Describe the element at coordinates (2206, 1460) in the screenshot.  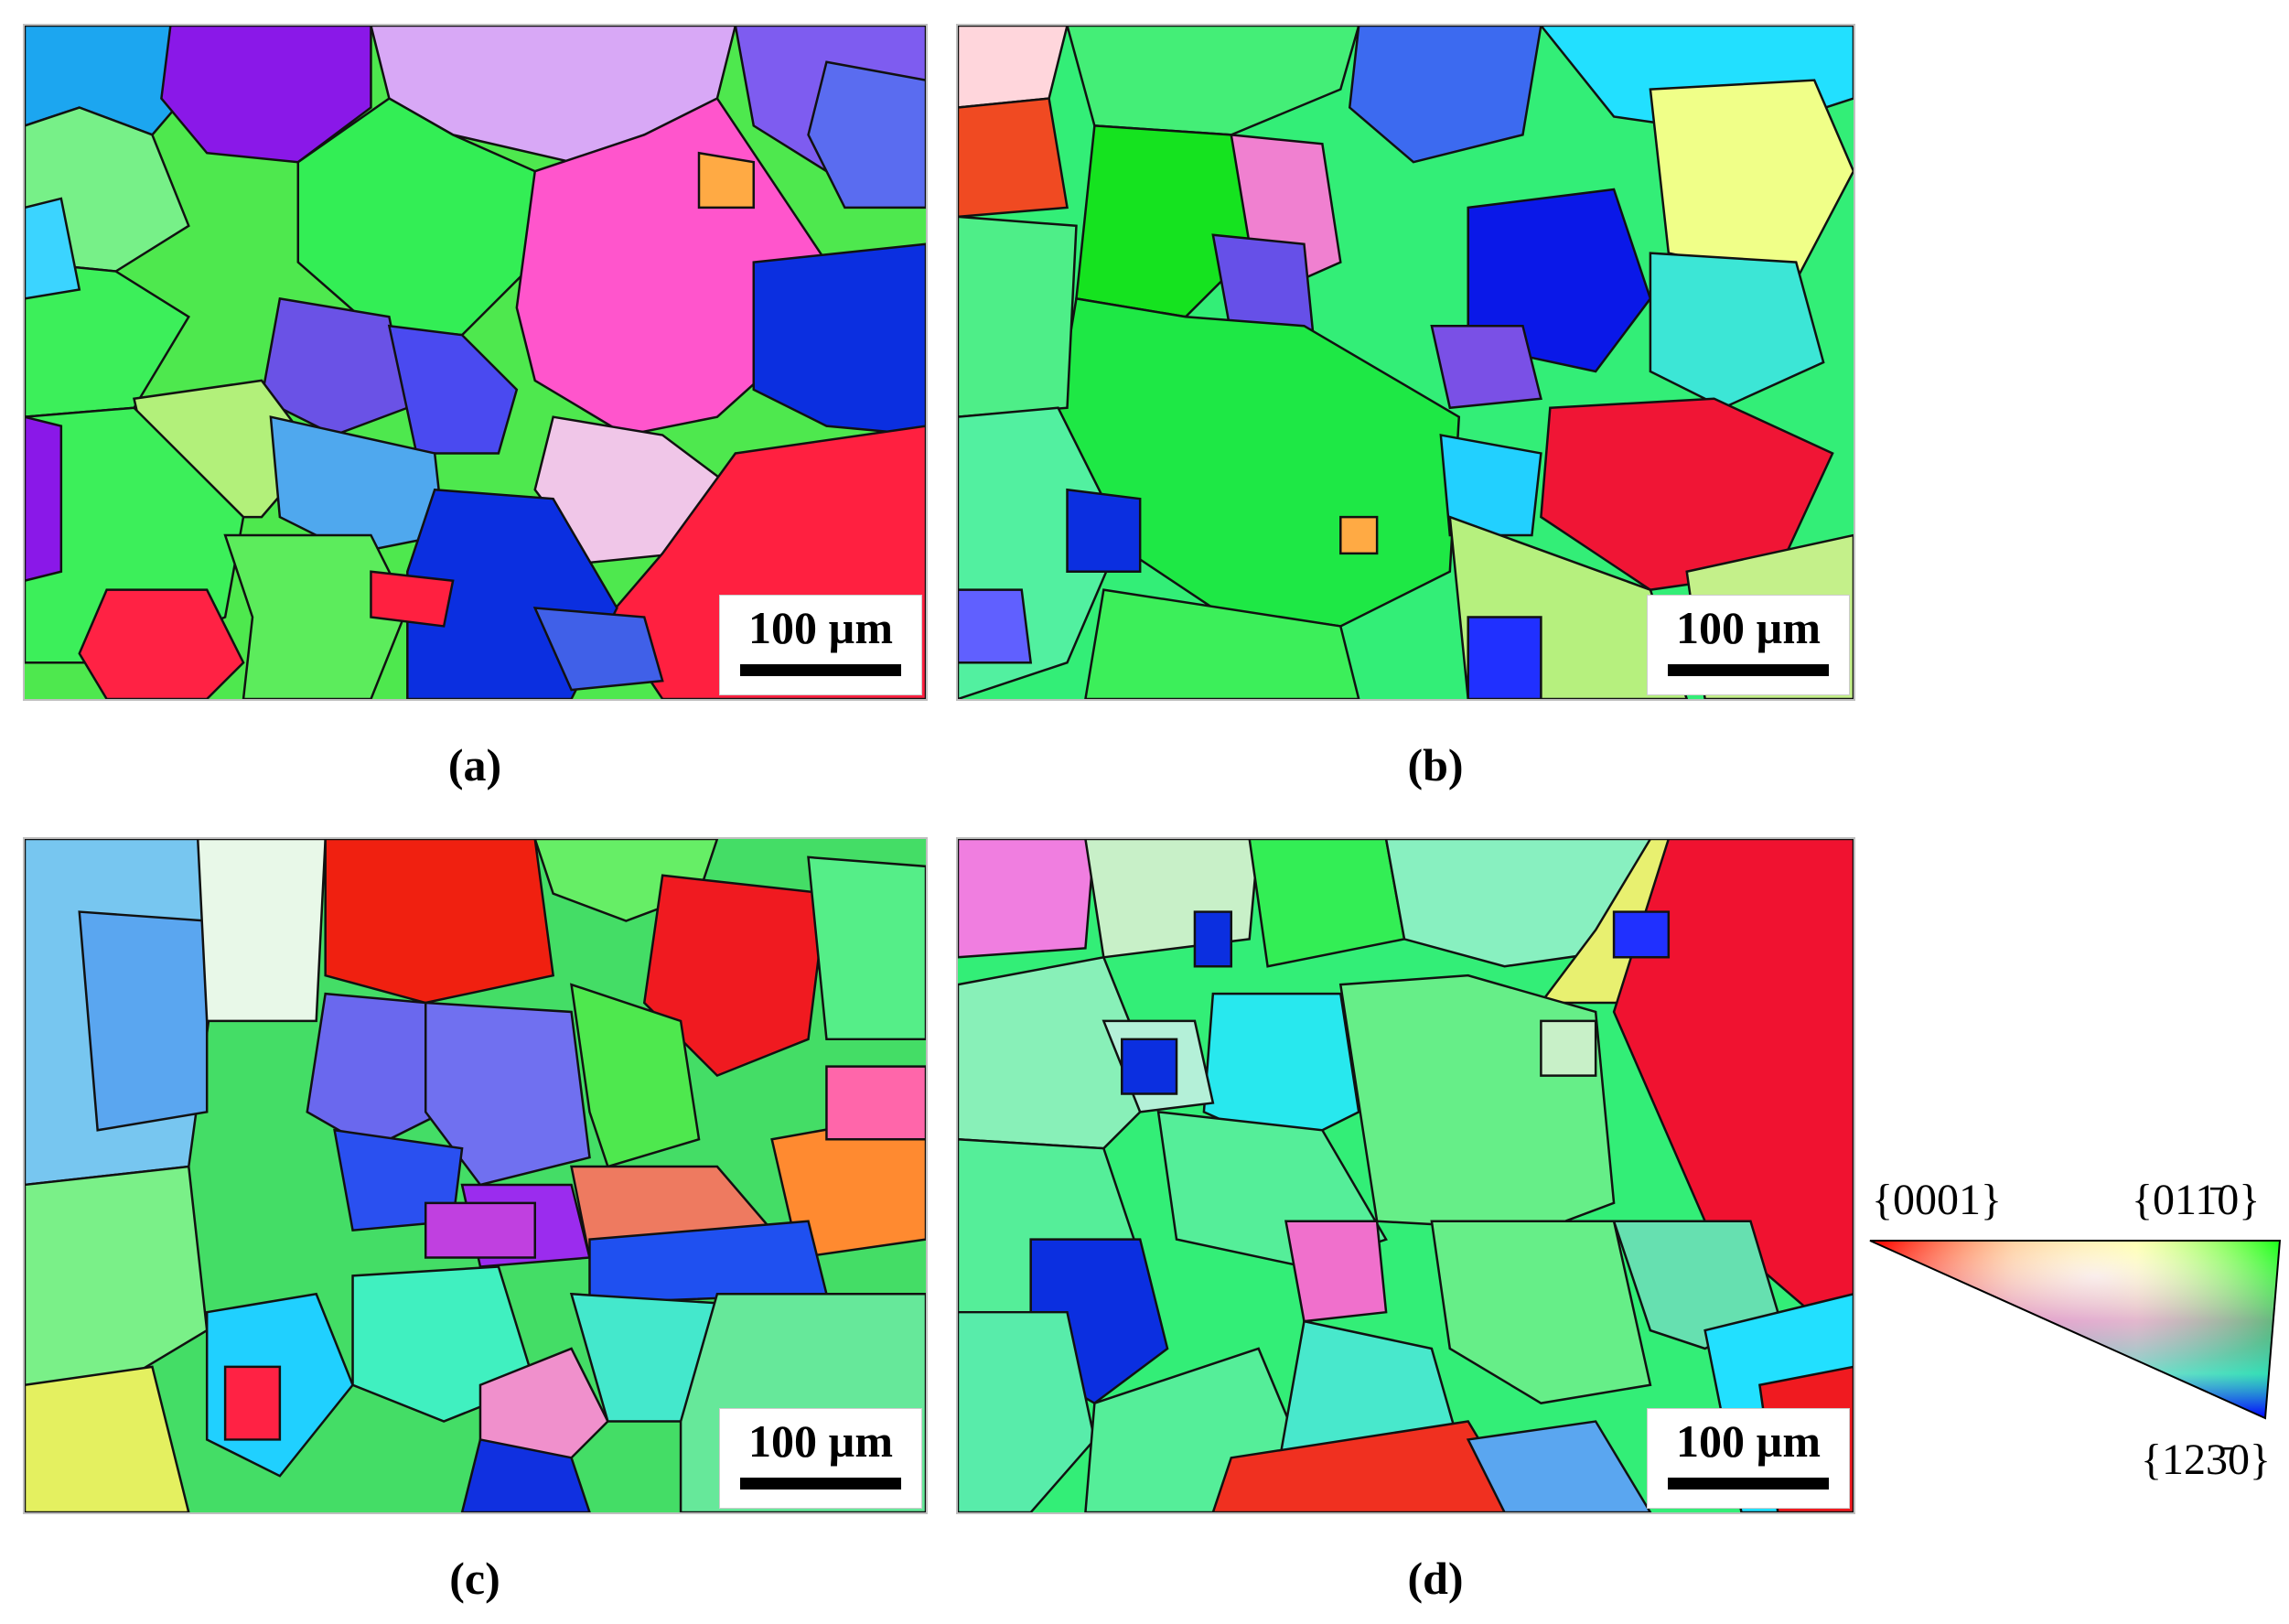
I see `key-label-12-30: {123̄0}` at that location.